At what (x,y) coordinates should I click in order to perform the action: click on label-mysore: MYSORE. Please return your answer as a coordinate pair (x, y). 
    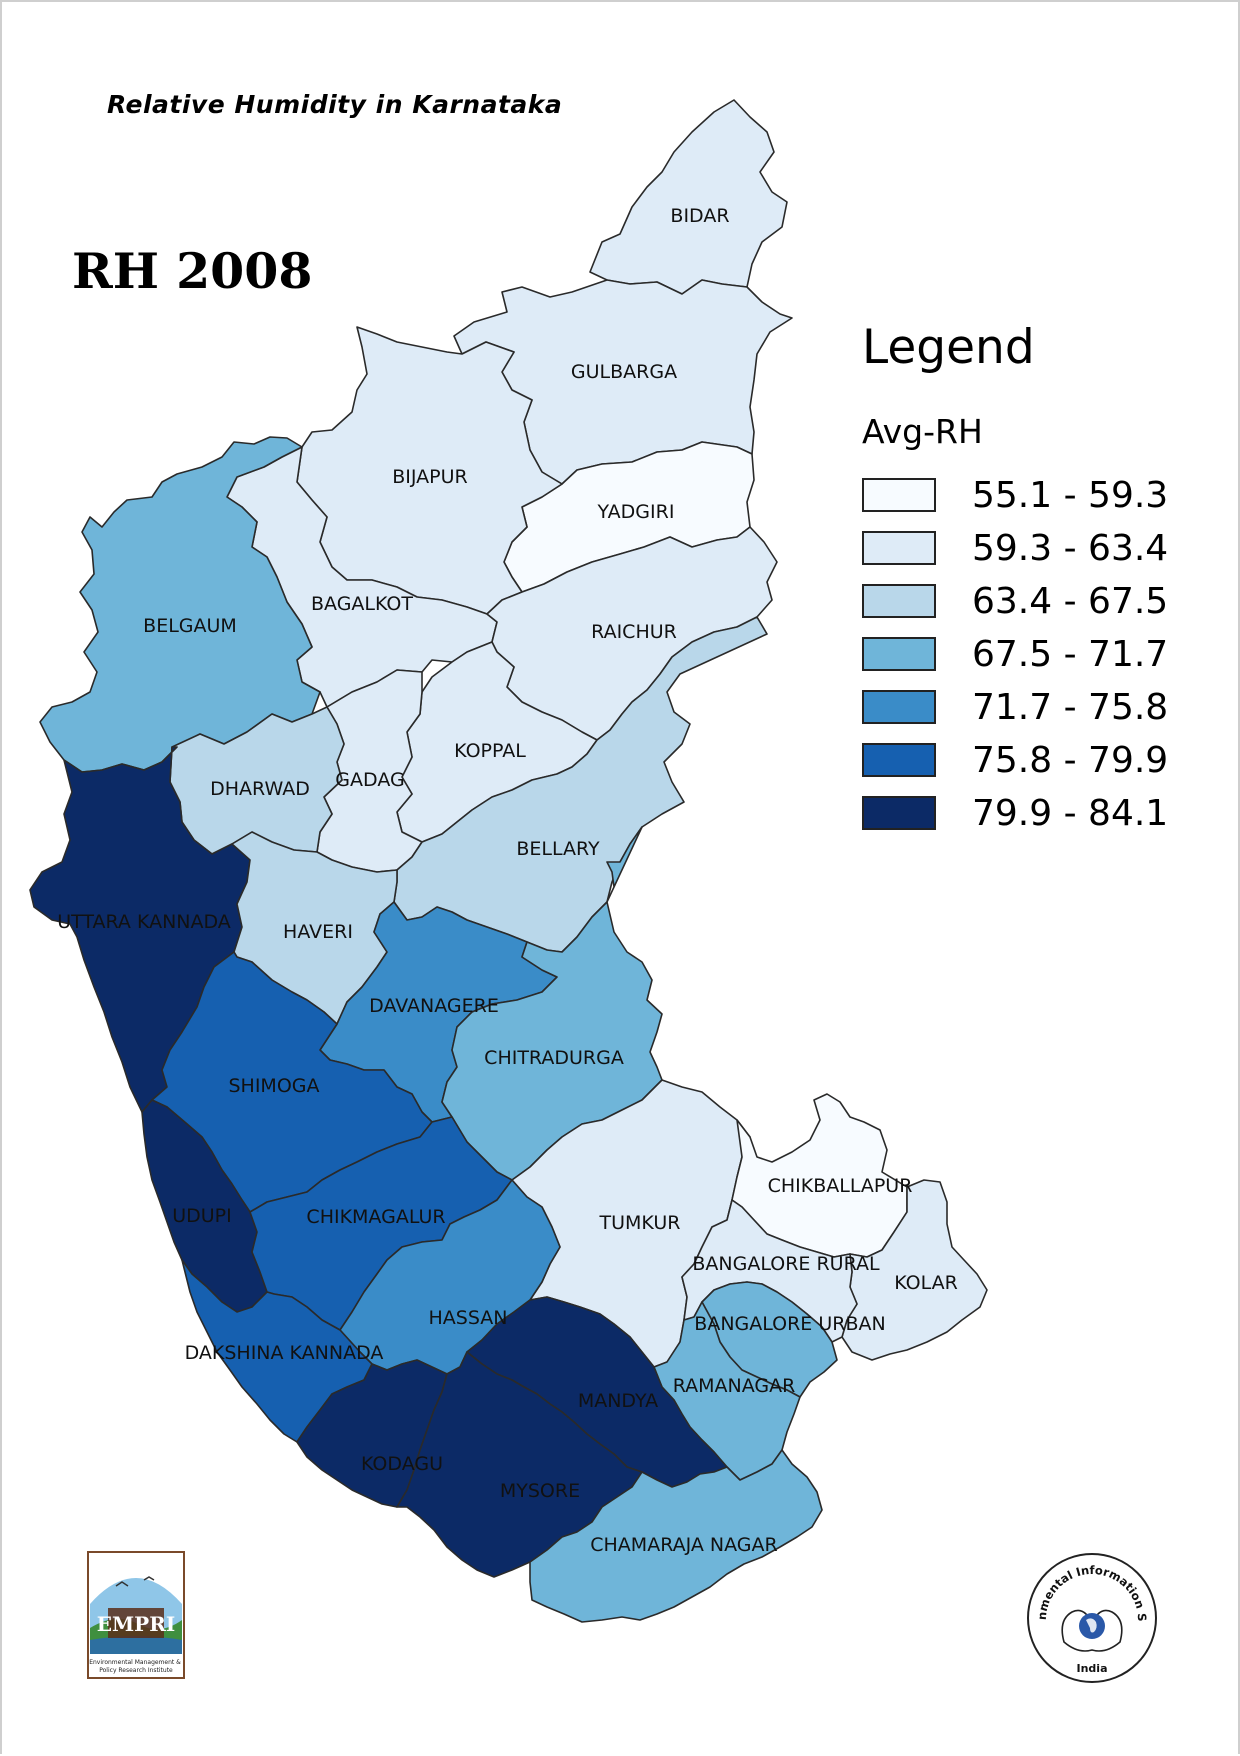
    Looking at the image, I should click on (540, 1491).